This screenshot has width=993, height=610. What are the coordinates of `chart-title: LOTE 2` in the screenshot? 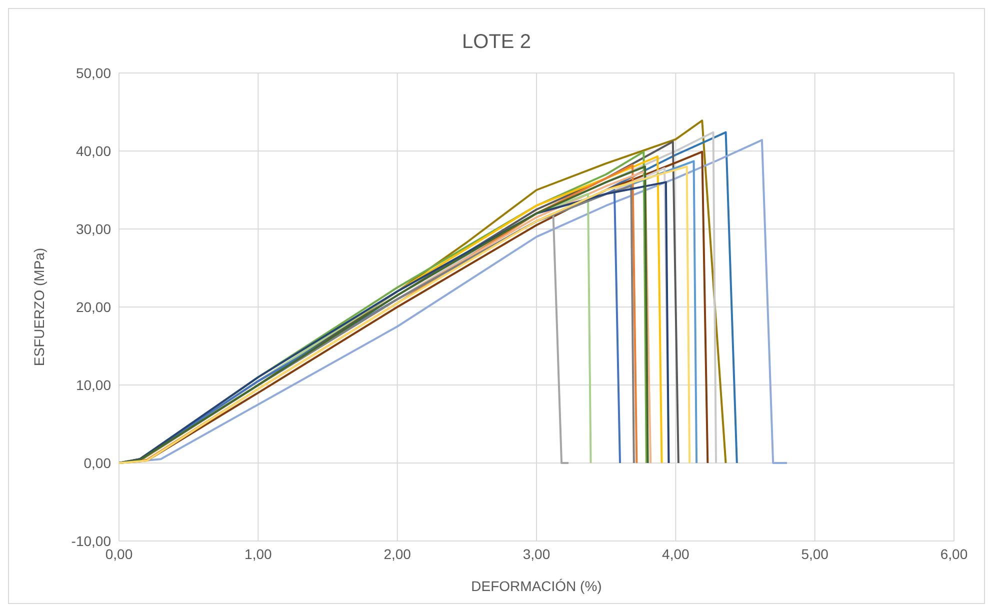 It's located at (496, 42).